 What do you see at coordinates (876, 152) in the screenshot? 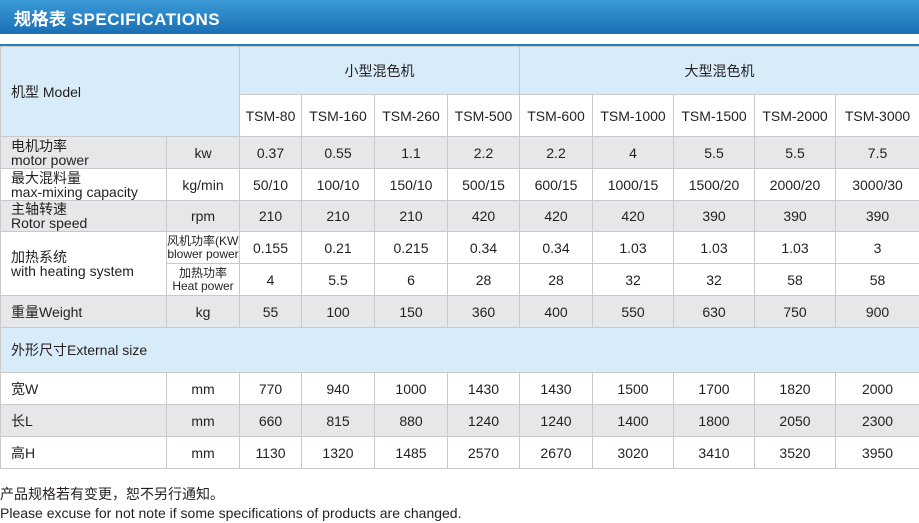
I see `value-cell: 7.5` at bounding box center [876, 152].